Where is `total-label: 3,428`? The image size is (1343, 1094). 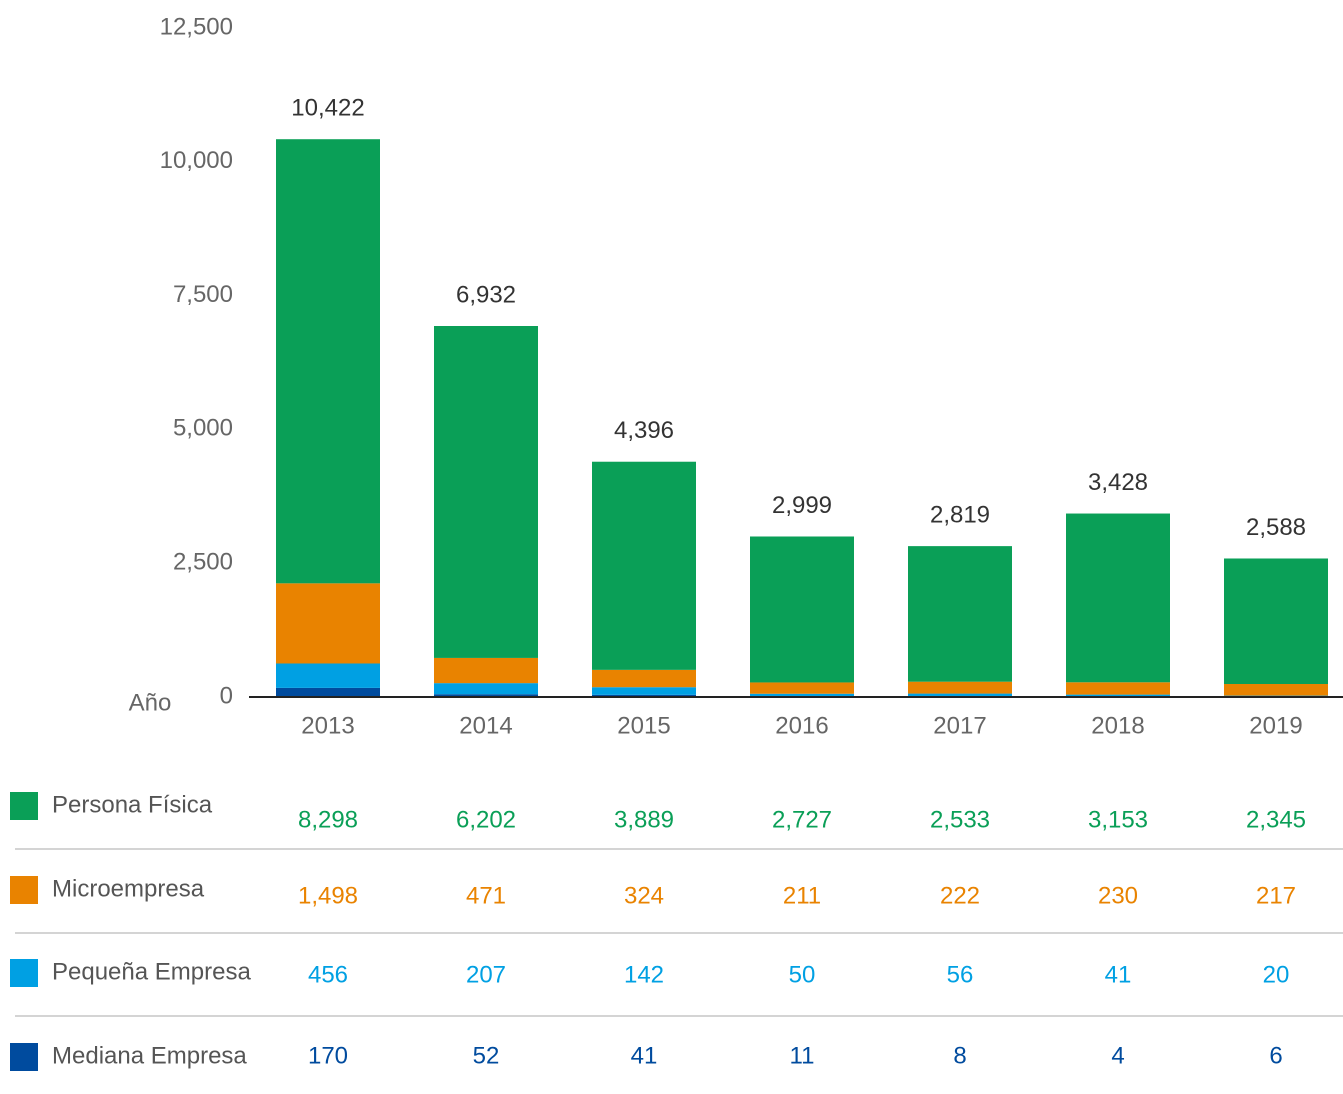 total-label: 3,428 is located at coordinates (1118, 482).